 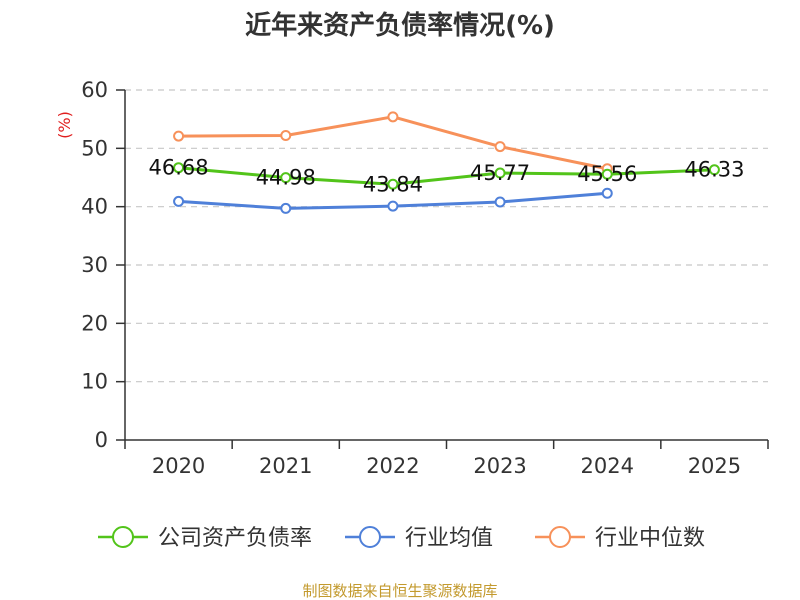 I want to click on data-label: 43.84, so click(x=393, y=184).